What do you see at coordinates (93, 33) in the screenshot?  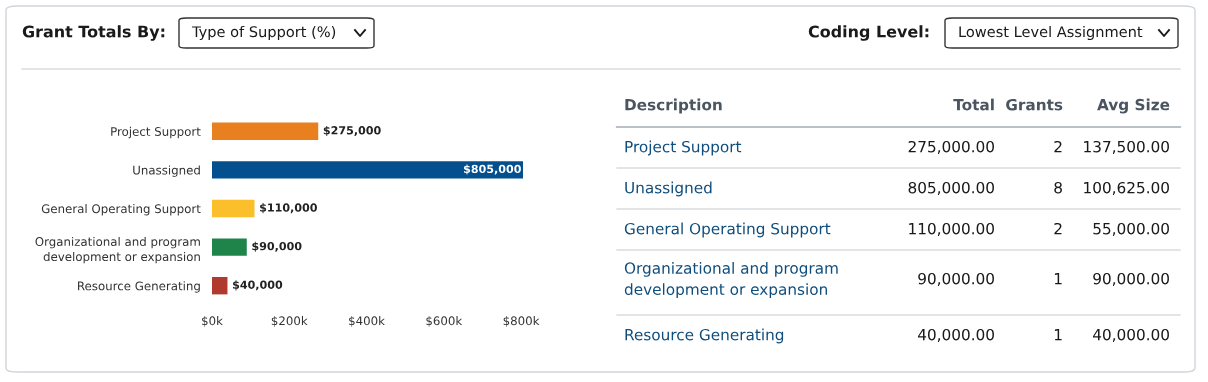 I see `text: Grant Totals By:` at bounding box center [93, 33].